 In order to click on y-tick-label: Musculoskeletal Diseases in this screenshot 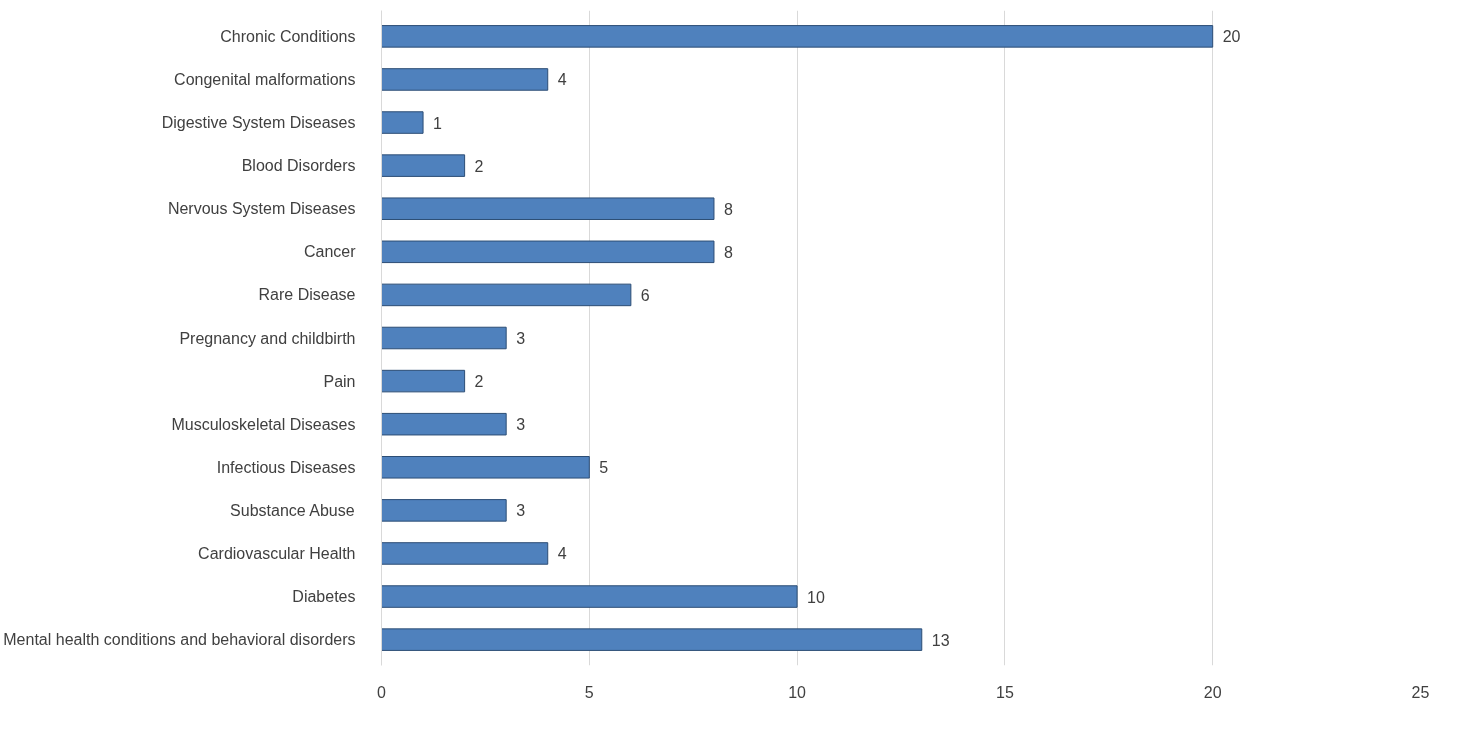, I will do `click(263, 424)`.